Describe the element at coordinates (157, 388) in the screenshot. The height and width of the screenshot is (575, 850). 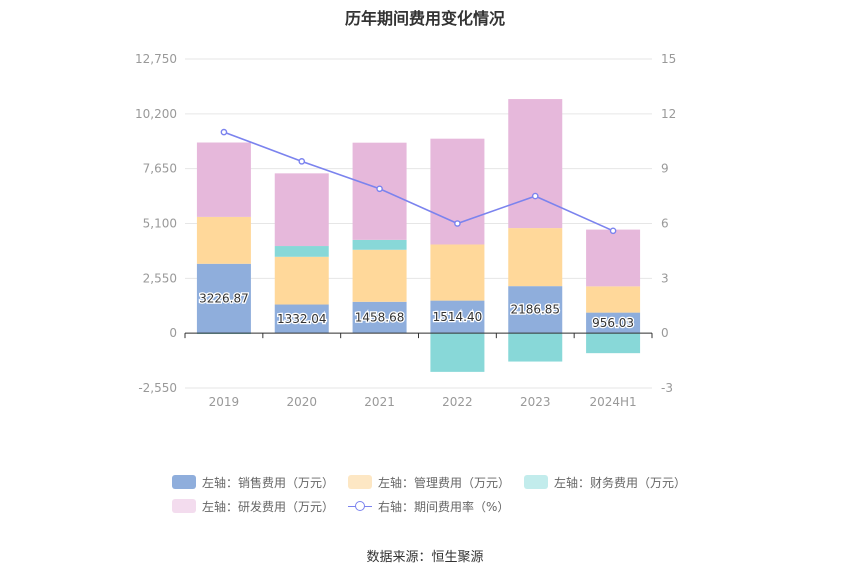
I see `left-axis-tick-label: -2,550` at that location.